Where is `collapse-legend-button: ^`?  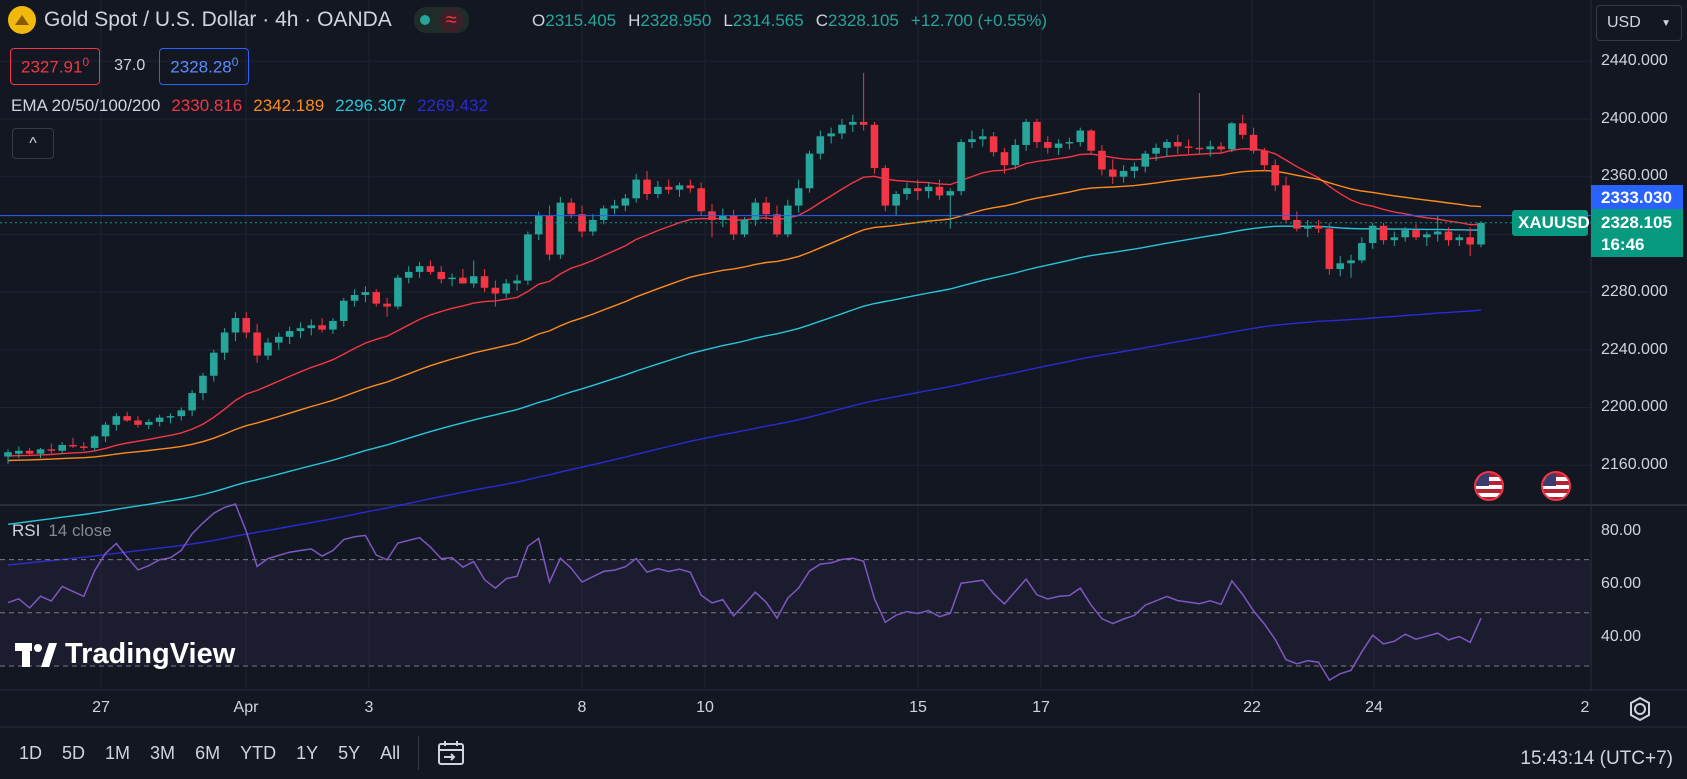
collapse-legend-button: ^ is located at coordinates (33, 143).